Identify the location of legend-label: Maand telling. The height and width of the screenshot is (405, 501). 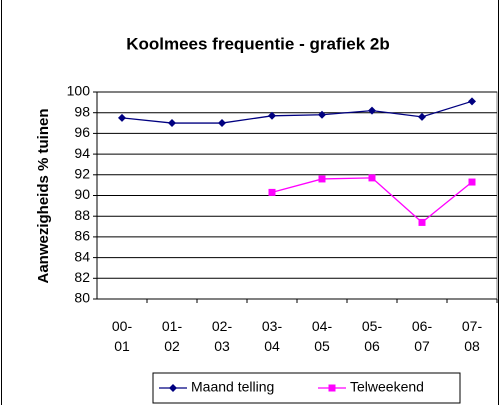
(232, 387).